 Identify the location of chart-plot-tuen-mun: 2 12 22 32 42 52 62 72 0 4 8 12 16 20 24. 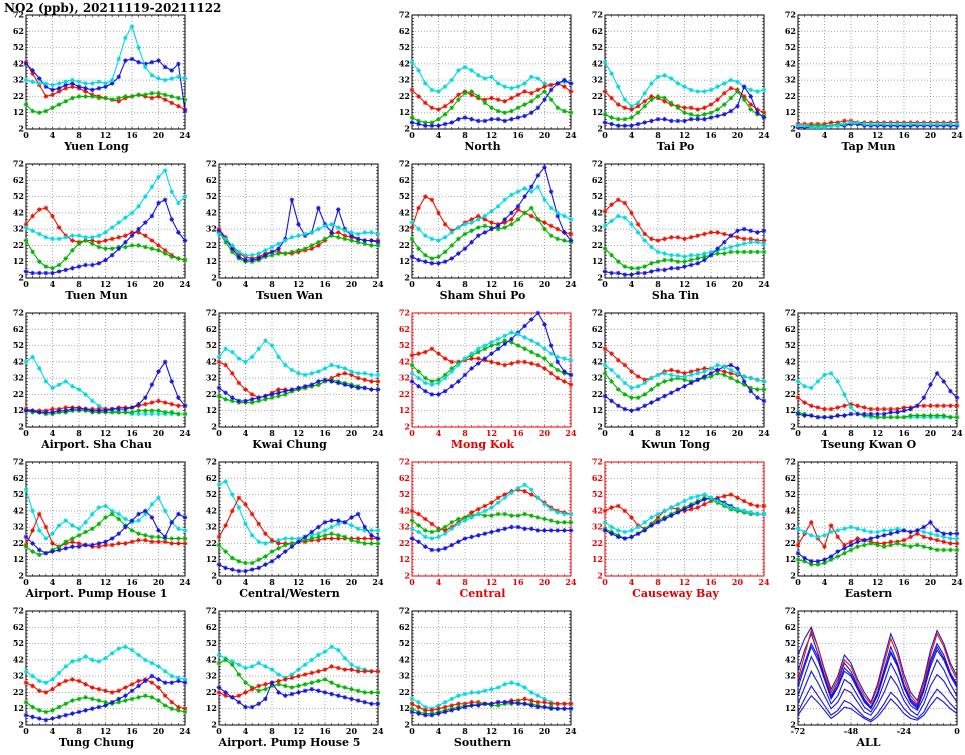
(102, 224).